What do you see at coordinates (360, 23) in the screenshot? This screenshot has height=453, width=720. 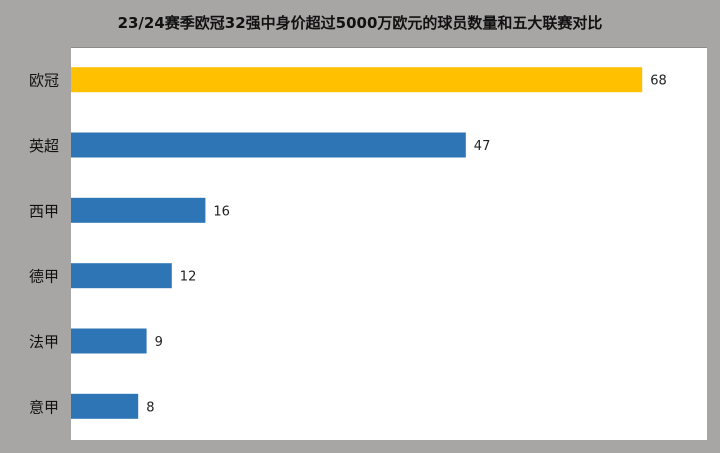 I see `chart-title: 23/24赛季欧冠32强中身价超过5000万欧元的球员数量和五大联赛对比` at bounding box center [360, 23].